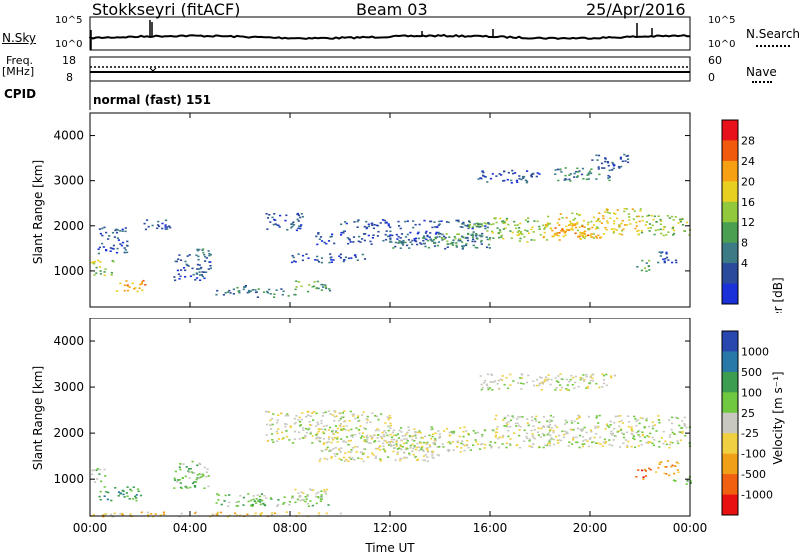  I want to click on freq-unit-label: [MHz], so click(18, 71).